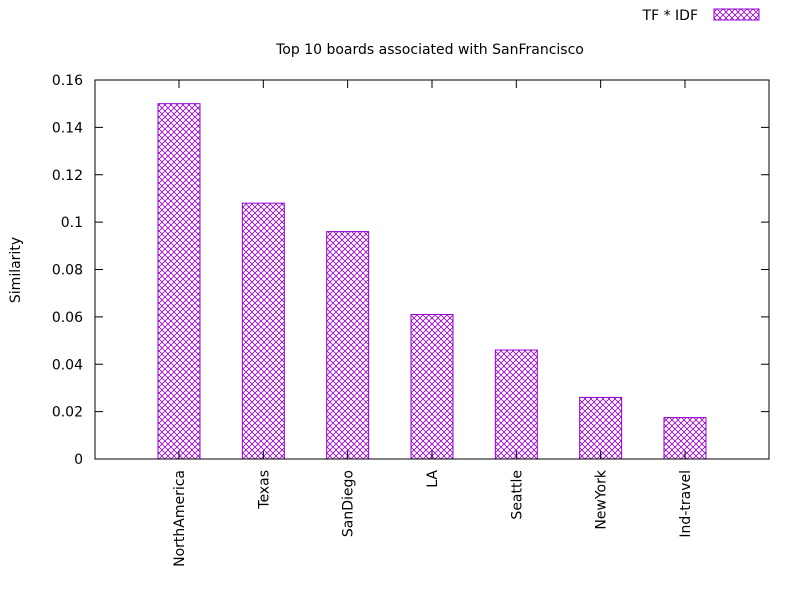  I want to click on x-tick-label: NorthAmerica, so click(180, 518).